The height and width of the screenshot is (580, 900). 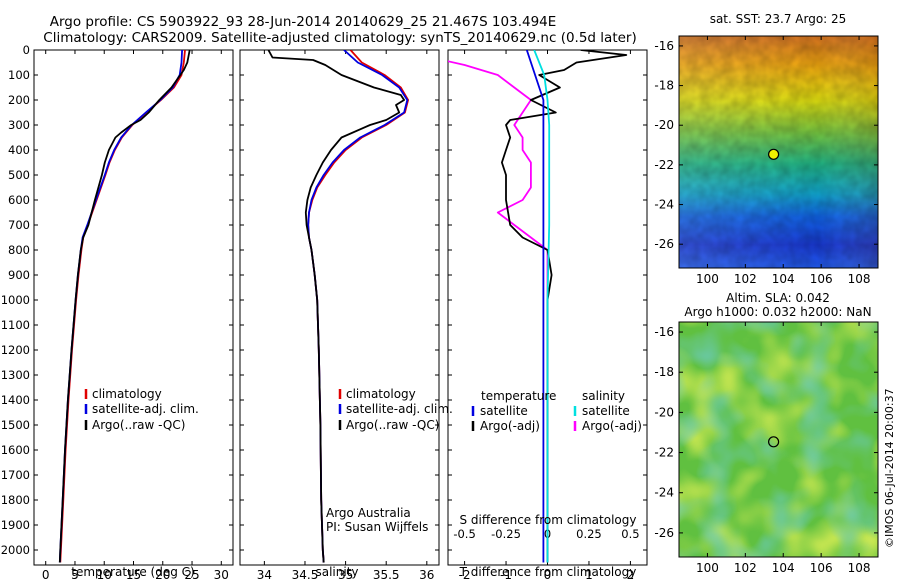 I want to click on y-tick-label: 1100, so click(x=15, y=325).